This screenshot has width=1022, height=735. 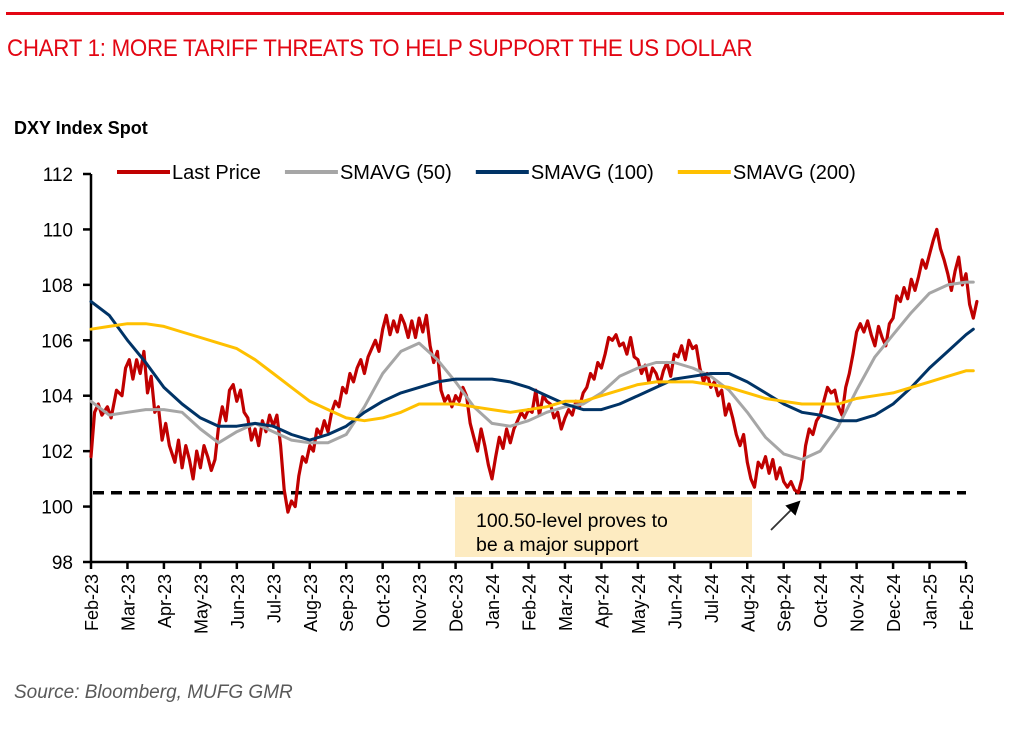 I want to click on source-note: Source: Bloomberg, MUFG GMR, so click(x=153, y=692).